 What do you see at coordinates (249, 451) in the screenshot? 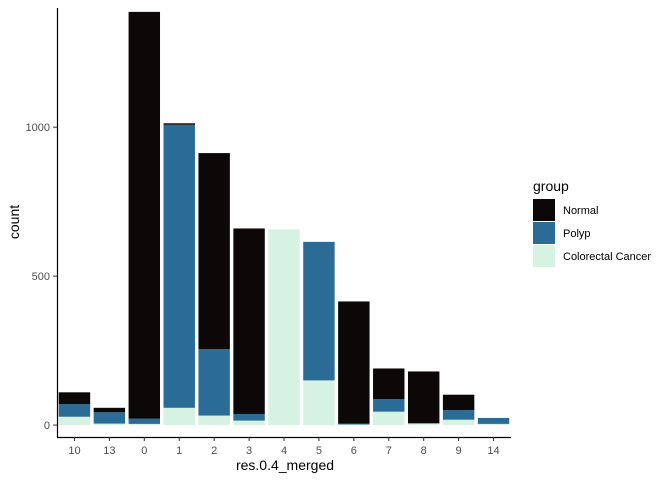
I see `x-tick-label: 3` at bounding box center [249, 451].